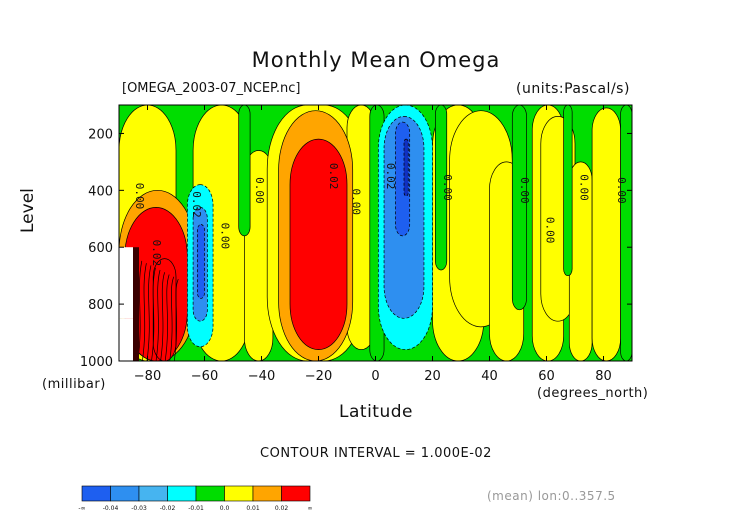 This screenshot has width=752, height=532. Describe the element at coordinates (100, 191) in the screenshot. I see `y-tick-label: 400` at that location.